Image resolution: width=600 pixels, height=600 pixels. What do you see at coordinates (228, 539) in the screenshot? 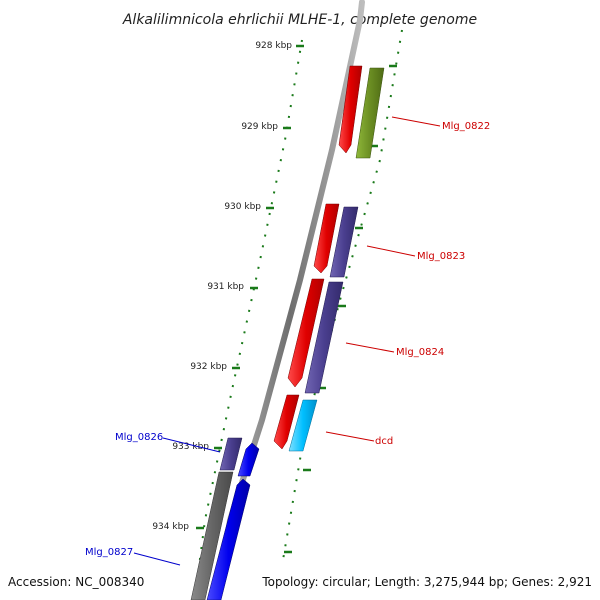
I see `gene-mlg-0827-cds` at bounding box center [228, 539].